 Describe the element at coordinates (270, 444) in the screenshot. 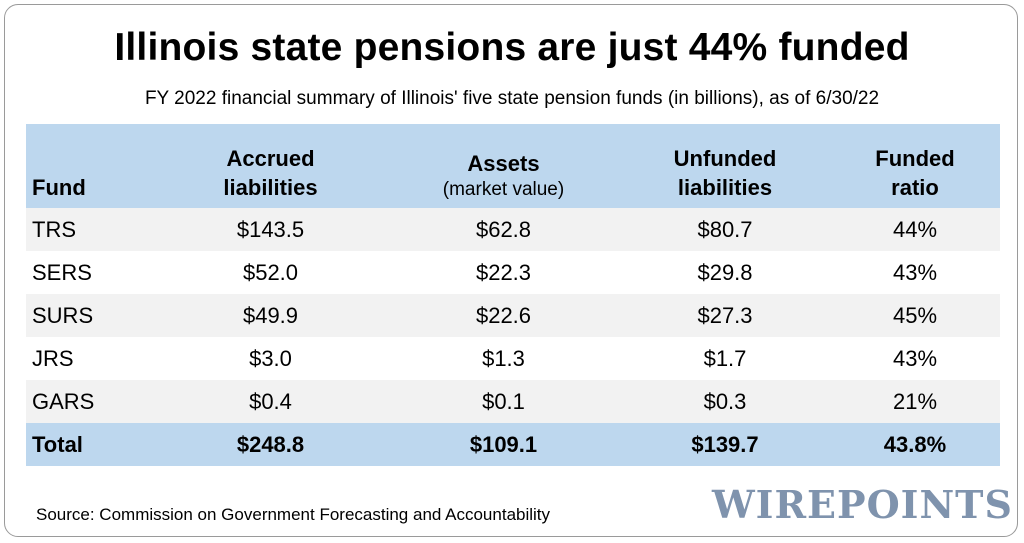

I see `total-accrued: $248.8` at that location.